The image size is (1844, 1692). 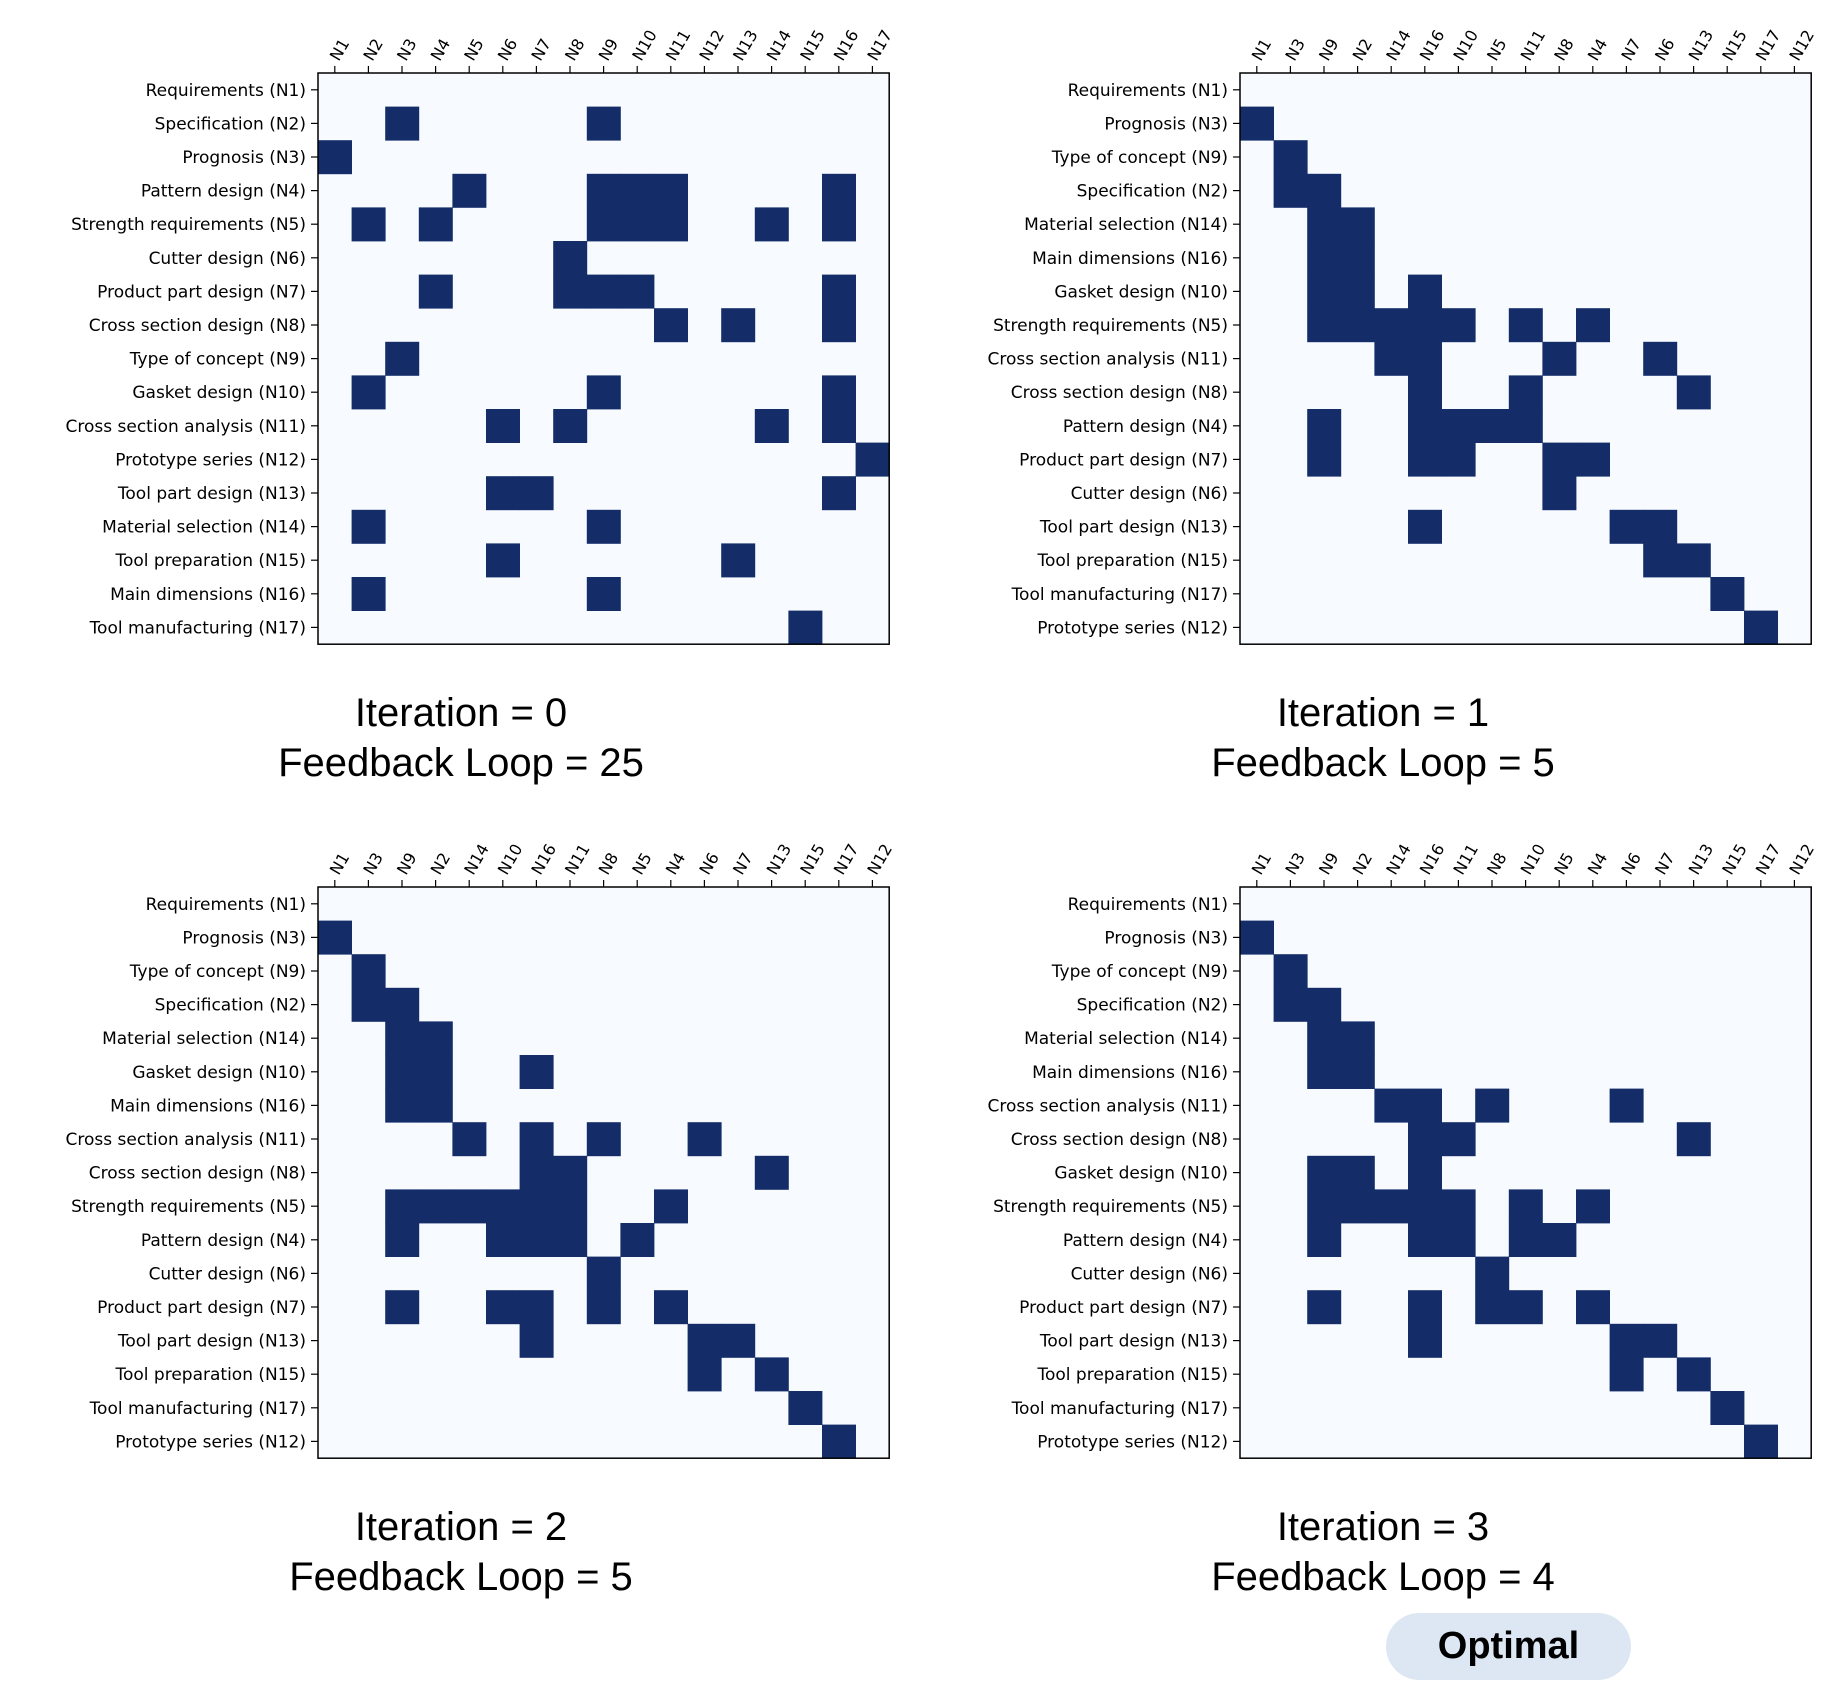 I want to click on x-tick-label: N4, so click(x=1598, y=863).